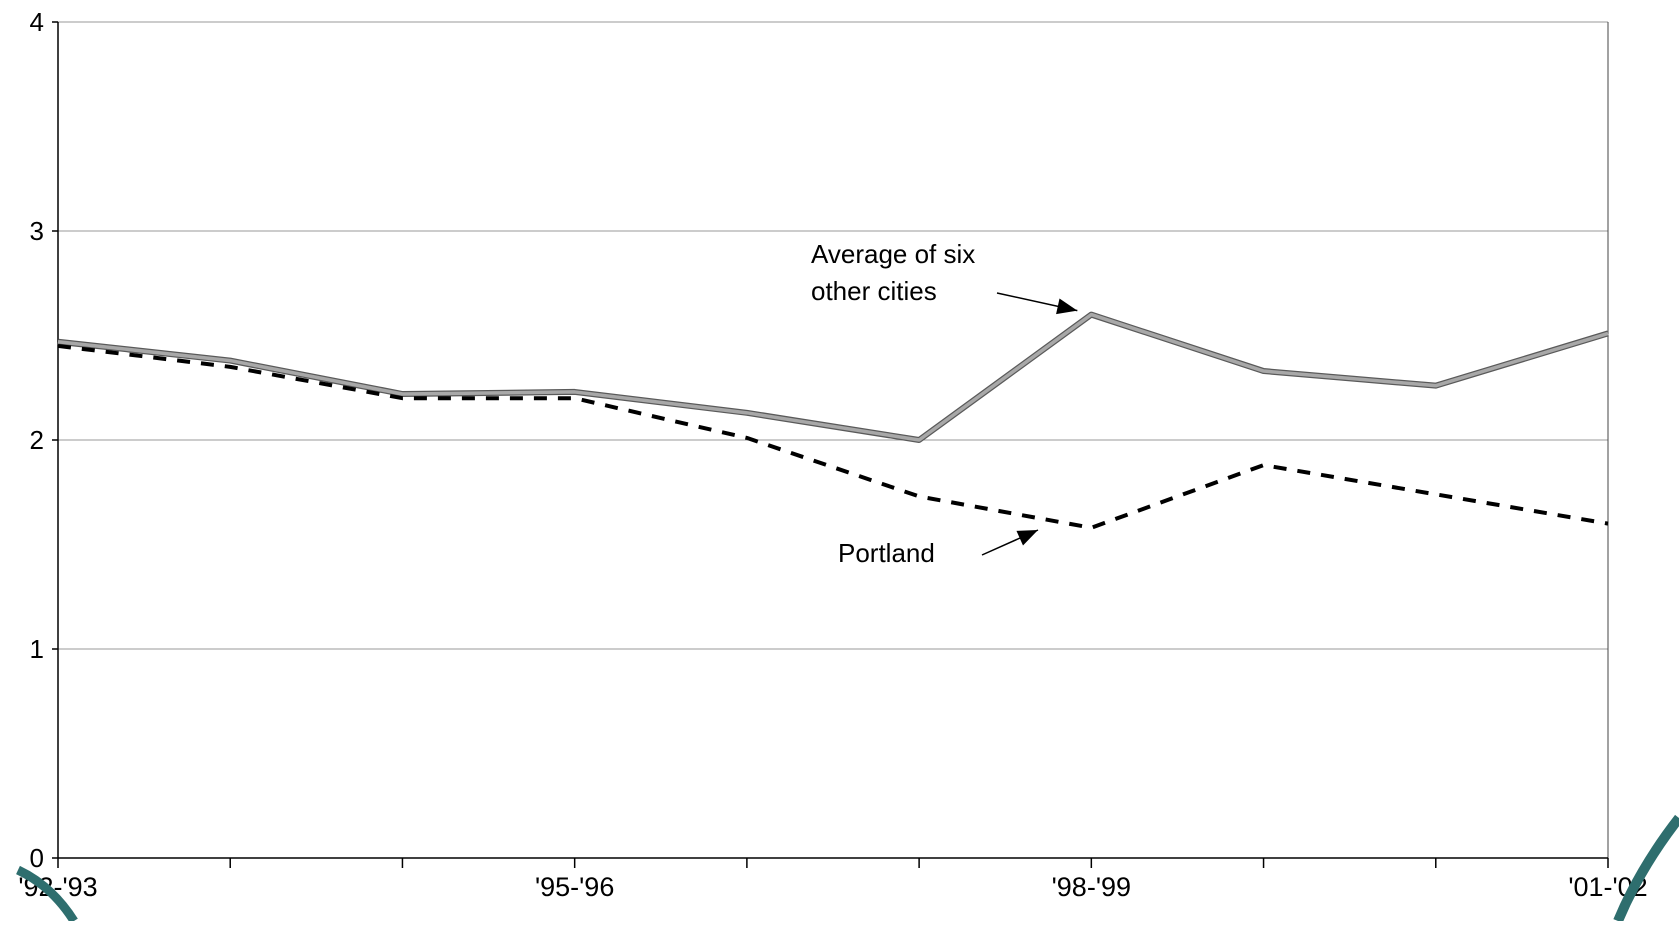 The image size is (1679, 926). Describe the element at coordinates (944, 403) in the screenshot. I see `annotations: Average of six other cities Portland` at that location.